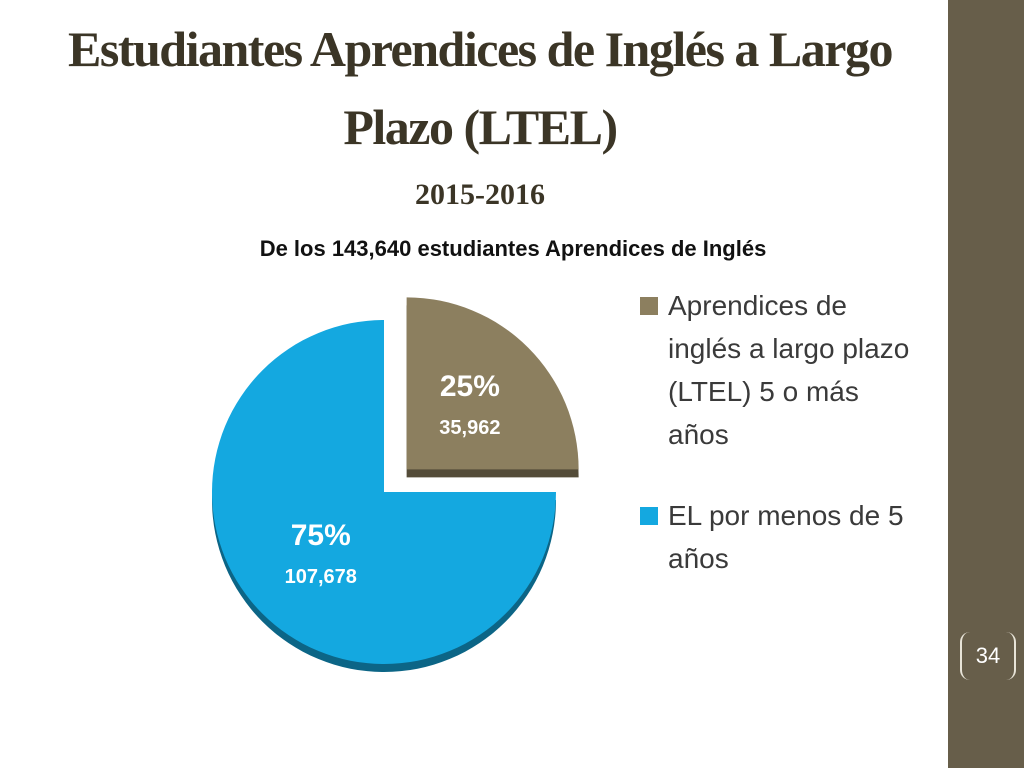  Describe the element at coordinates (469, 428) in the screenshot. I see `slice-count-label: 35,962` at that location.